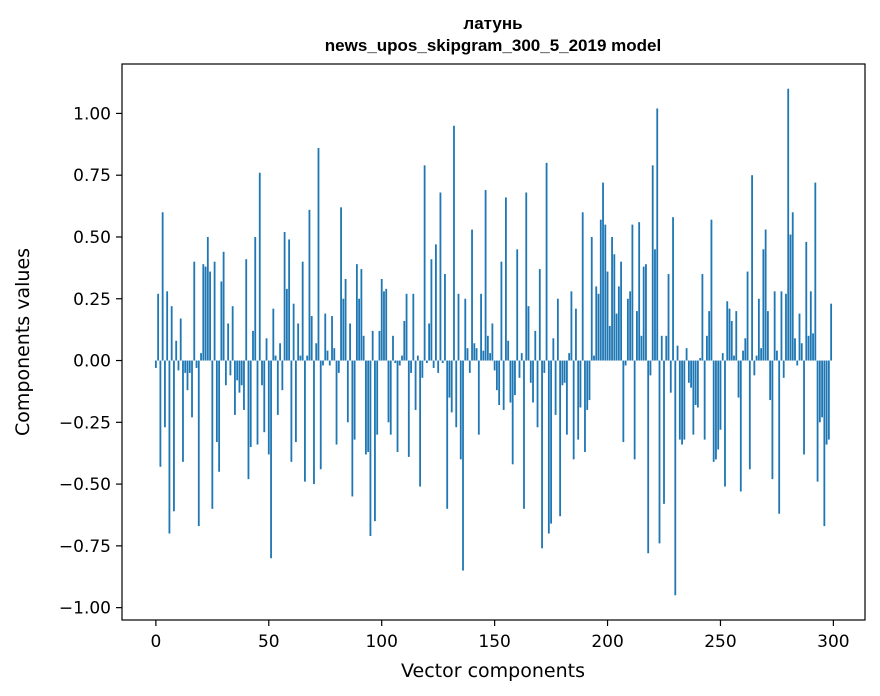 The image size is (880, 696). What do you see at coordinates (85, 485) in the screenshot?
I see `y-tick-label: −0.50` at bounding box center [85, 485].